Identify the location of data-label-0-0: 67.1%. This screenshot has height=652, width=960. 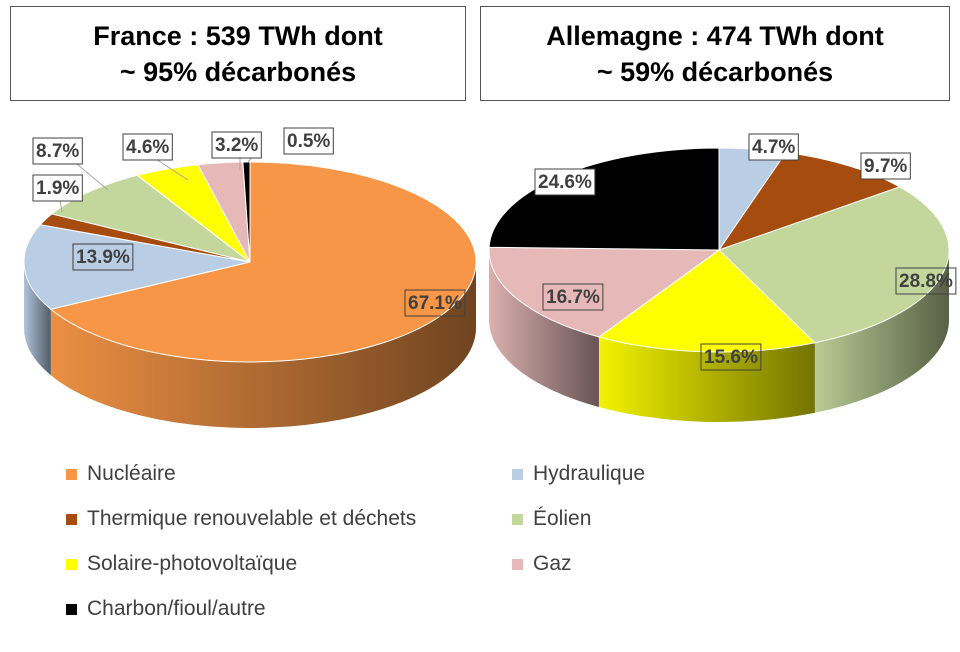
(435, 303).